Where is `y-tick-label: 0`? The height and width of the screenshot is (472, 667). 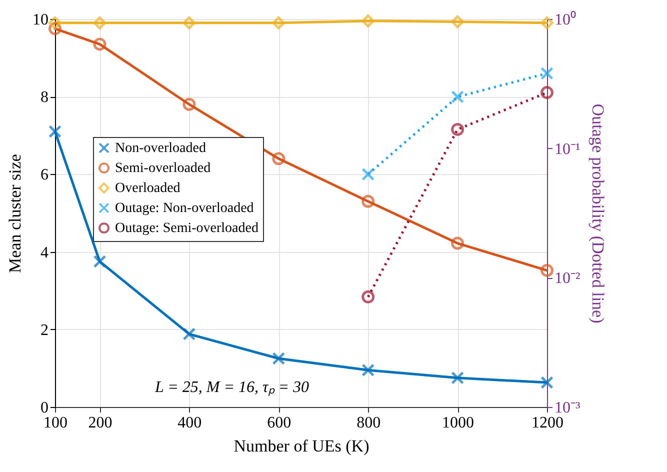
y-tick-label: 0 is located at coordinates (44, 408).